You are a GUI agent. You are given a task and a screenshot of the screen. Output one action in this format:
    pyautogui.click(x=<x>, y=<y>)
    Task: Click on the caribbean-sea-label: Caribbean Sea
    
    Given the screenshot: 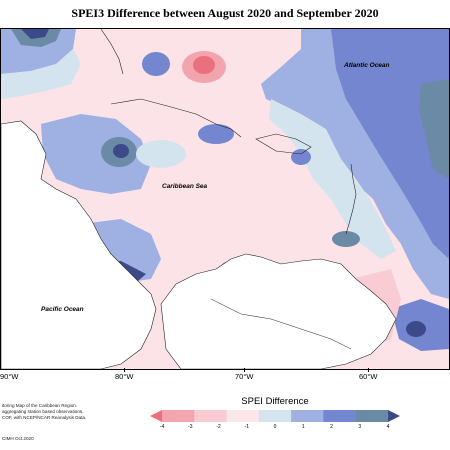 What is the action you would take?
    pyautogui.click(x=185, y=186)
    